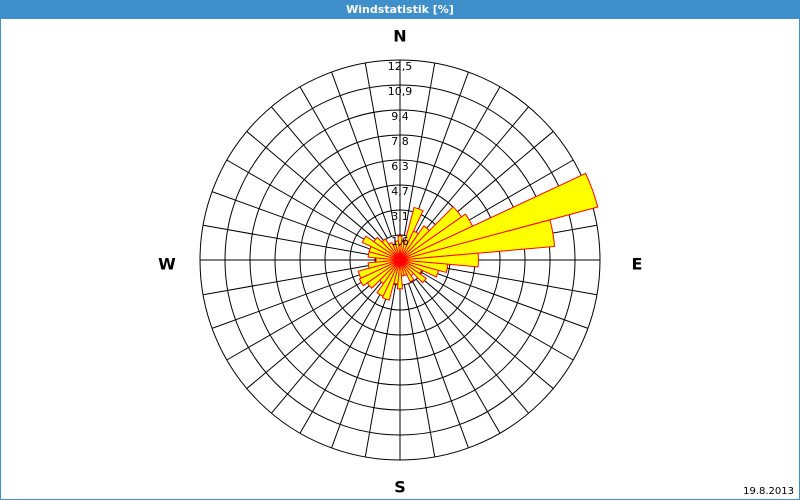 Image resolution: width=800 pixels, height=500 pixels. I want to click on r-tick-label: 6,3, so click(400, 166).